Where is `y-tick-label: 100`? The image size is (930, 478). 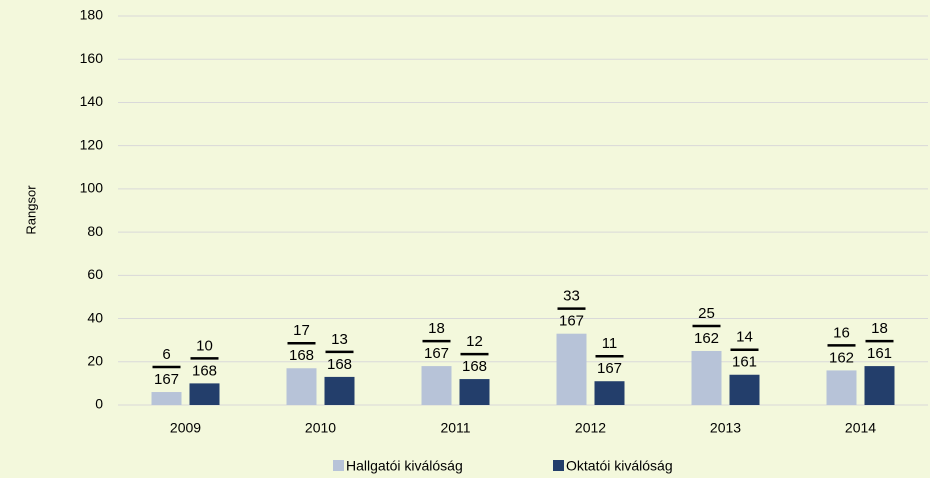 y-tick-label: 100 is located at coordinates (92, 188).